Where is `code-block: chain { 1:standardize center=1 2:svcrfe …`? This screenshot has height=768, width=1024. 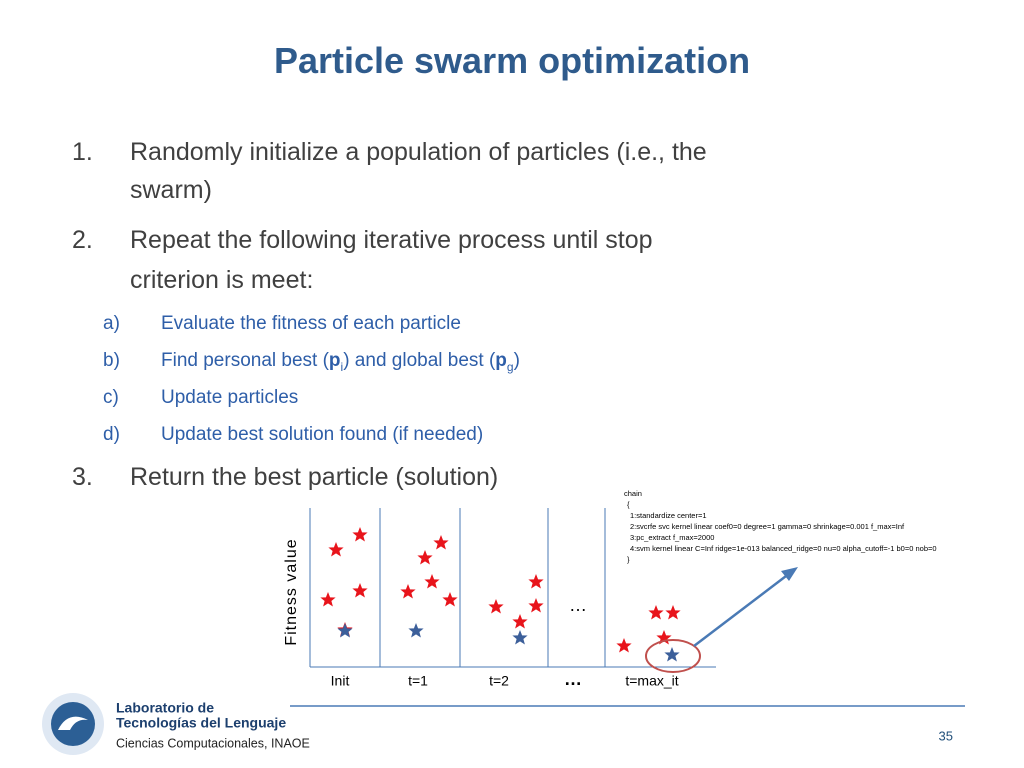
code-block: chain { 1:standardize center=1 2:svcrfe … is located at coordinates (780, 526).